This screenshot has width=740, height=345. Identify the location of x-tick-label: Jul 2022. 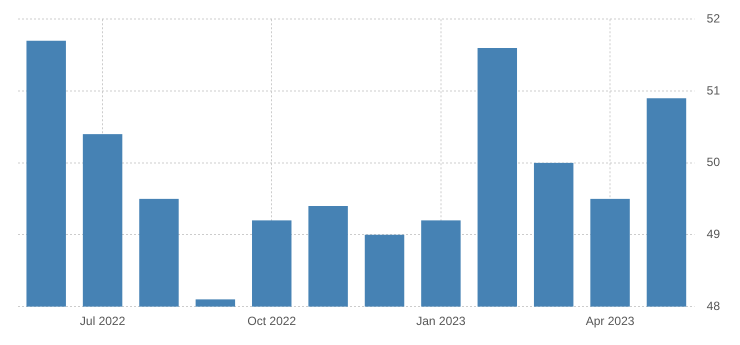
(103, 321).